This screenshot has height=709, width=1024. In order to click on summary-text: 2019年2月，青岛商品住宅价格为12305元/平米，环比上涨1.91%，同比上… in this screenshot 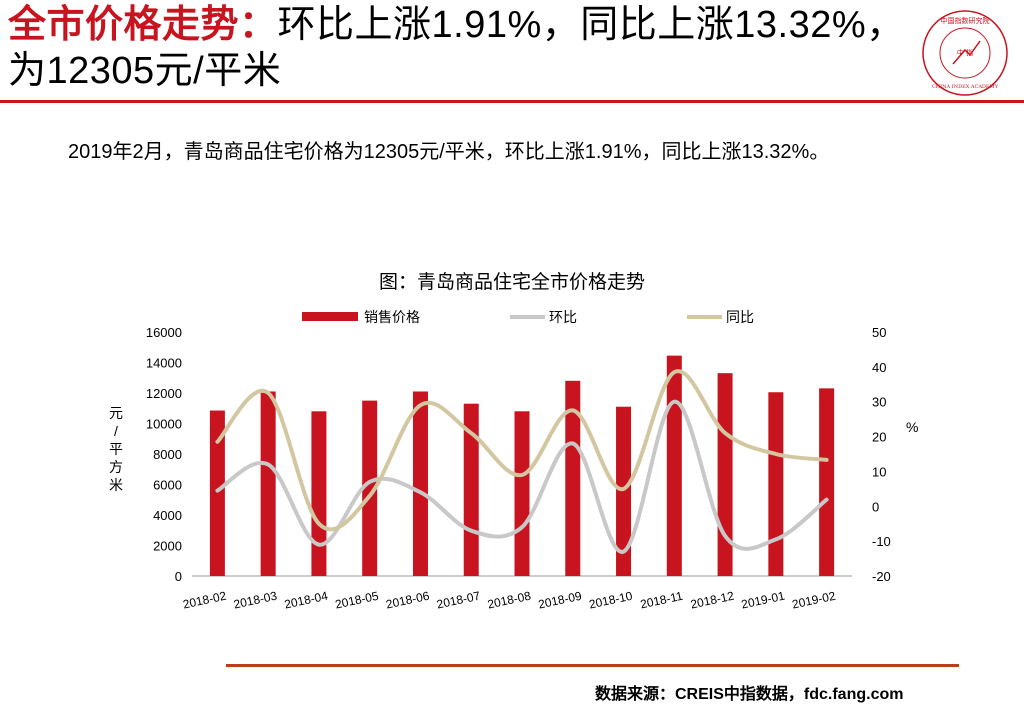, I will do `click(449, 152)`.